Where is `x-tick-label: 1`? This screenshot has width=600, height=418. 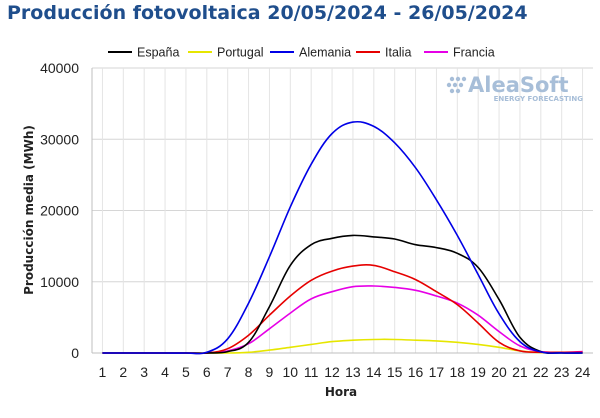
x-tick-label: 1 is located at coordinates (103, 372).